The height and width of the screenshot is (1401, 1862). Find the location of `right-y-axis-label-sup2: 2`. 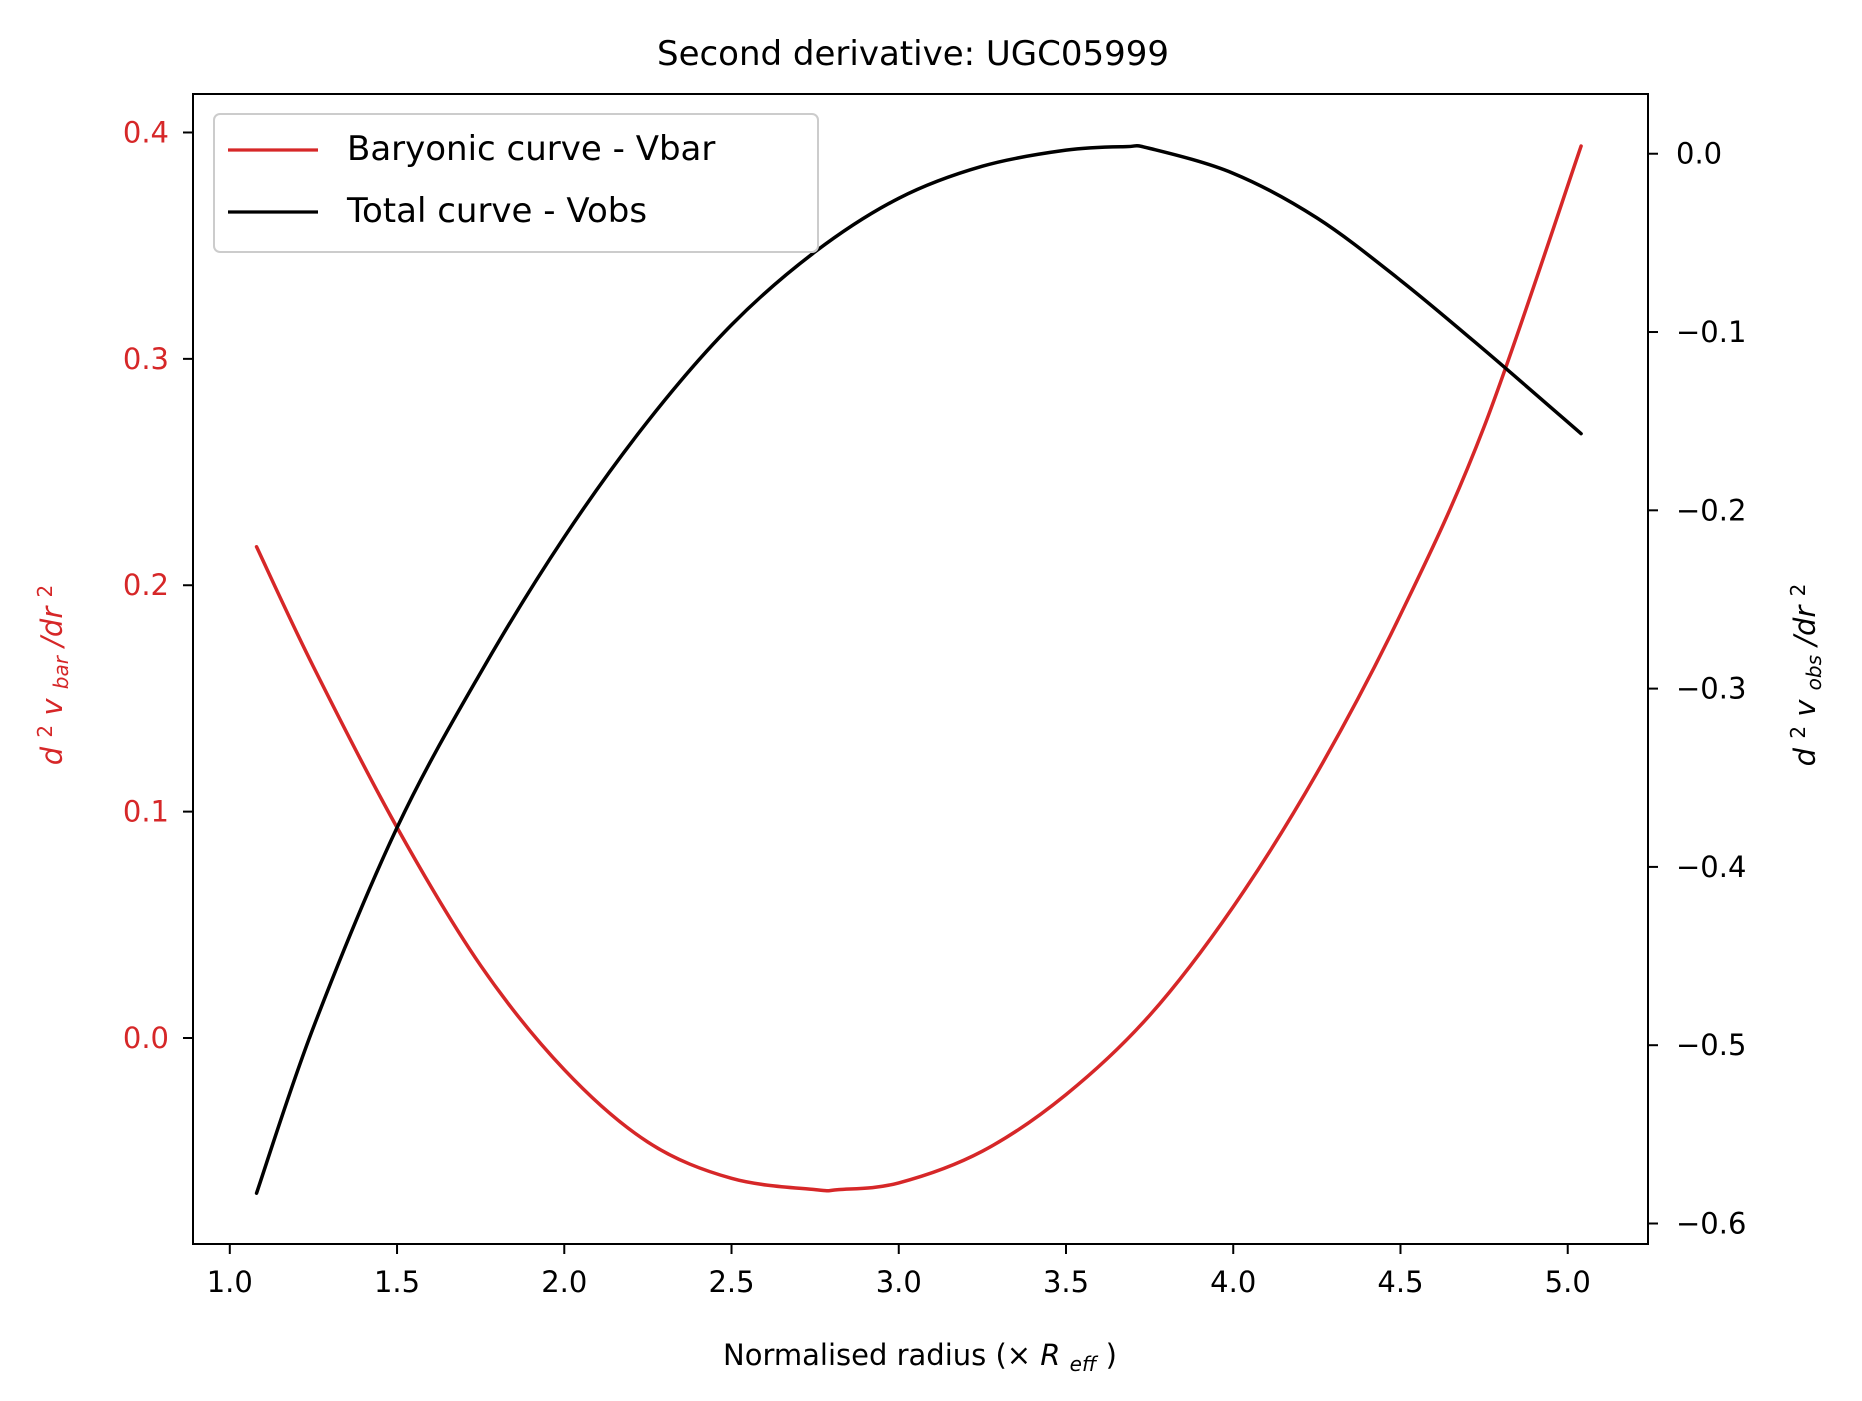

right-y-axis-label-sup2: 2 is located at coordinates (1798, 590).